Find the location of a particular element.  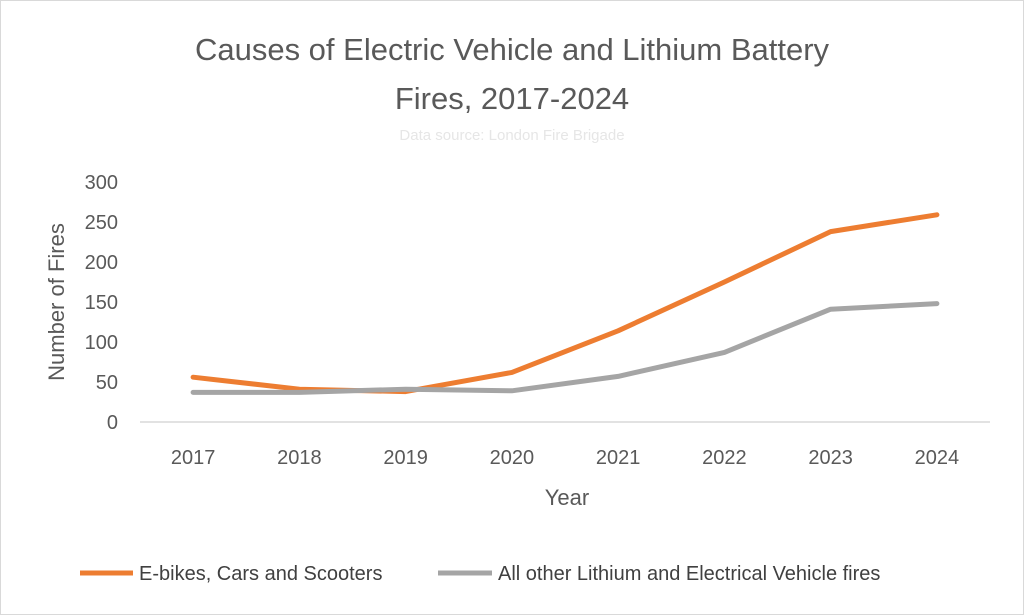

y-axis-ticks: 0 50 100 150 200 250 300 is located at coordinates (101, 303).